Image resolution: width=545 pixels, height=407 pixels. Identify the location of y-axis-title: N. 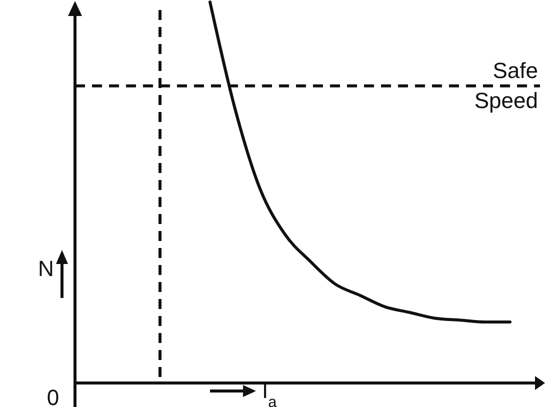
(46, 268).